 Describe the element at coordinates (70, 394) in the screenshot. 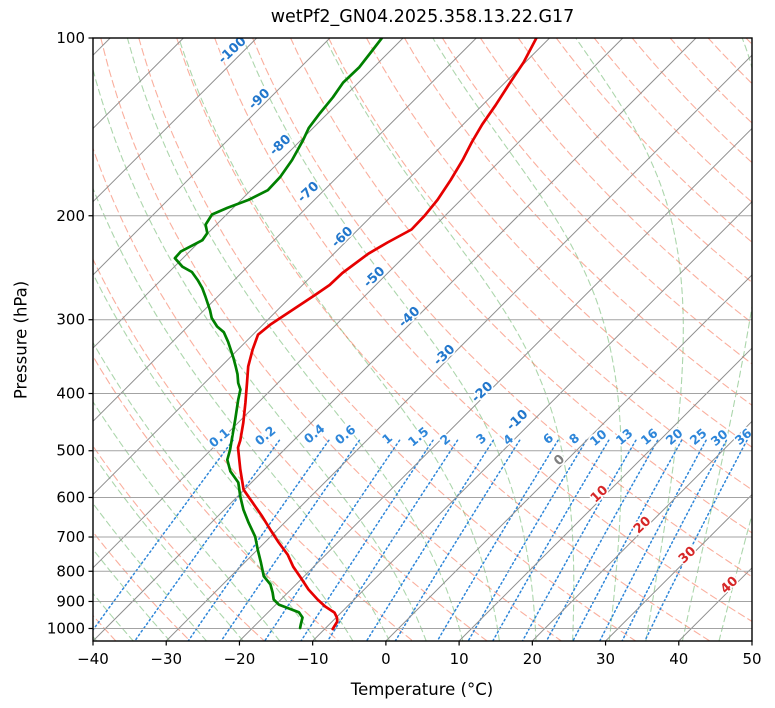

I see `y-tick-label: 400` at that location.